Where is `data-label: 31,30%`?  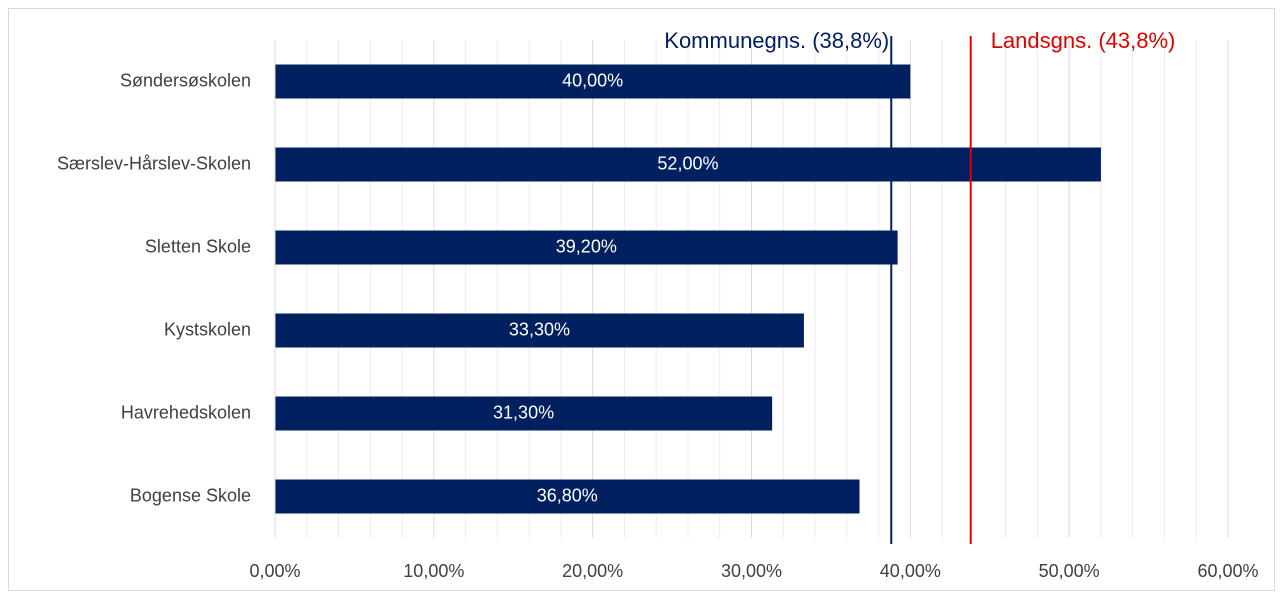 data-label: 31,30% is located at coordinates (523, 412).